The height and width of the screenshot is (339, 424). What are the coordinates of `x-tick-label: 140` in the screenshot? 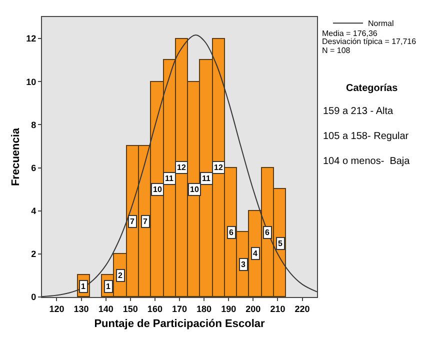 It's located at (106, 309).